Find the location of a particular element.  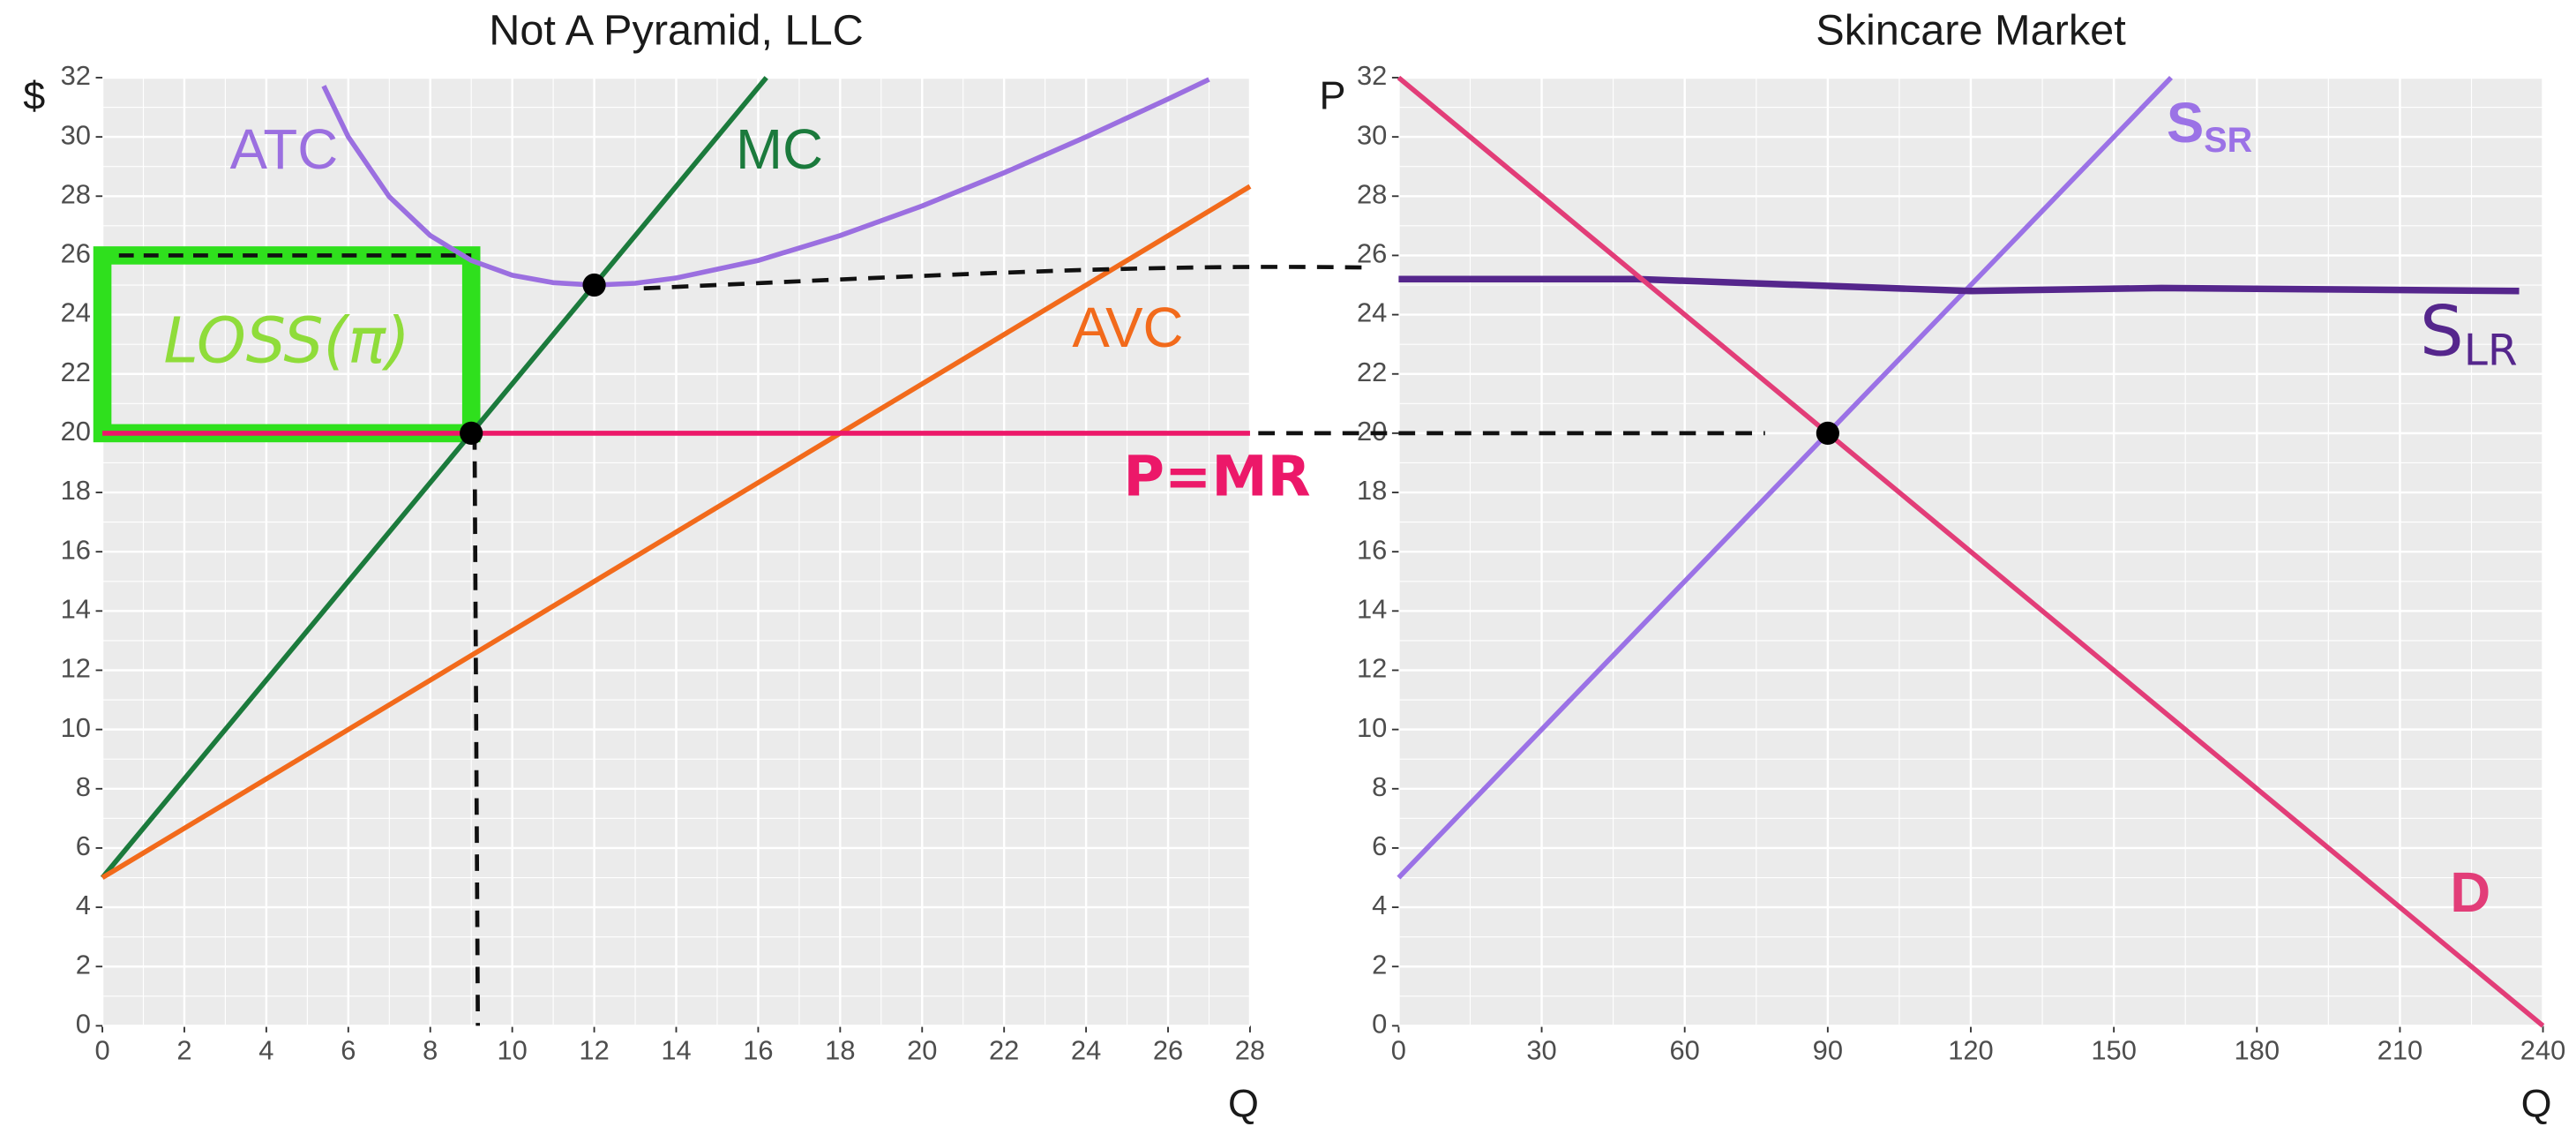

series-name: AVC is located at coordinates (1128, 328).